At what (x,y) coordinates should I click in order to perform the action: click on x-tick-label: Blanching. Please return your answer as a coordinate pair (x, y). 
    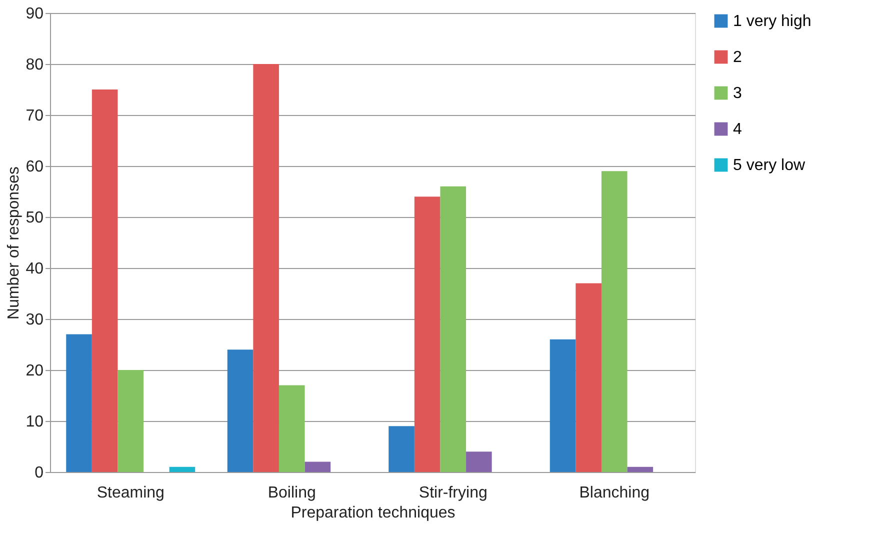
    Looking at the image, I should click on (614, 493).